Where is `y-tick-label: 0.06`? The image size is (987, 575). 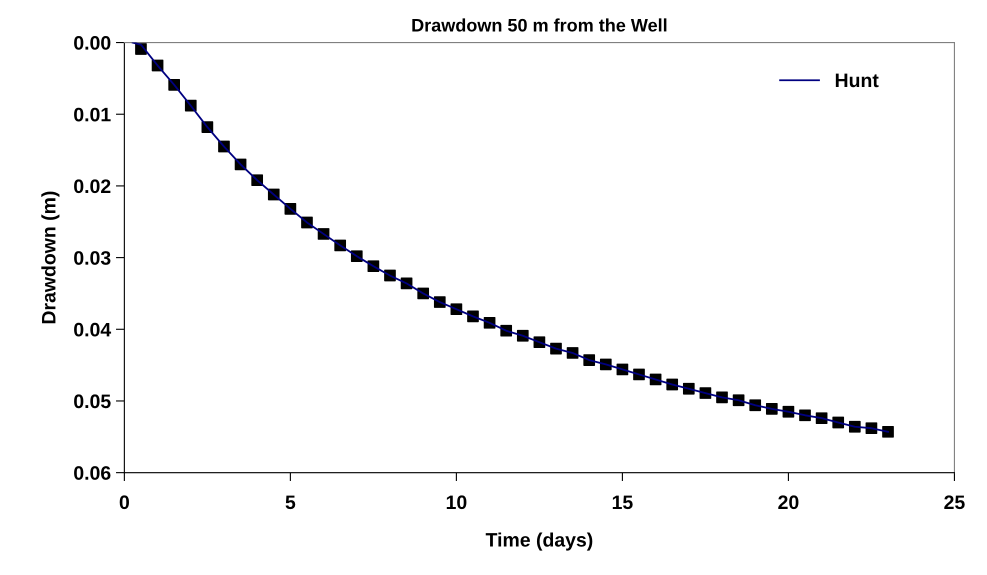
y-tick-label: 0.06 is located at coordinates (92, 473).